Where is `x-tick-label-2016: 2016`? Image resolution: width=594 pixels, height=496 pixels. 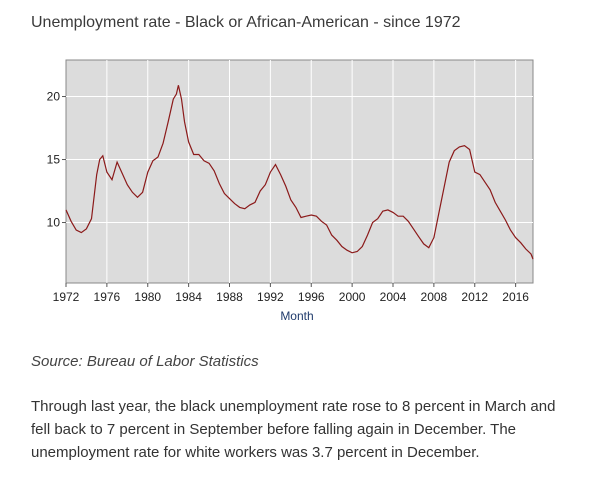
x-tick-label-2016: 2016 is located at coordinates (515, 297).